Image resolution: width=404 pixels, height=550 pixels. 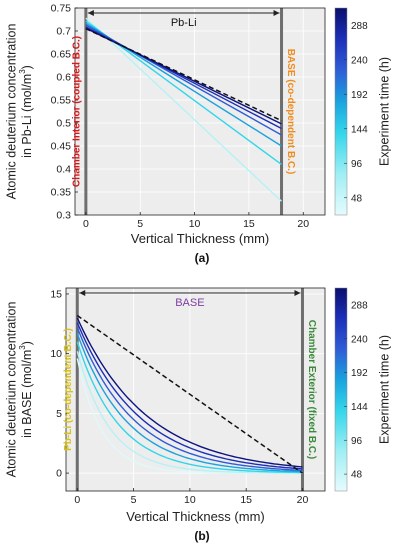 I want to click on y-tick-label: 10, so click(x=56, y=354).